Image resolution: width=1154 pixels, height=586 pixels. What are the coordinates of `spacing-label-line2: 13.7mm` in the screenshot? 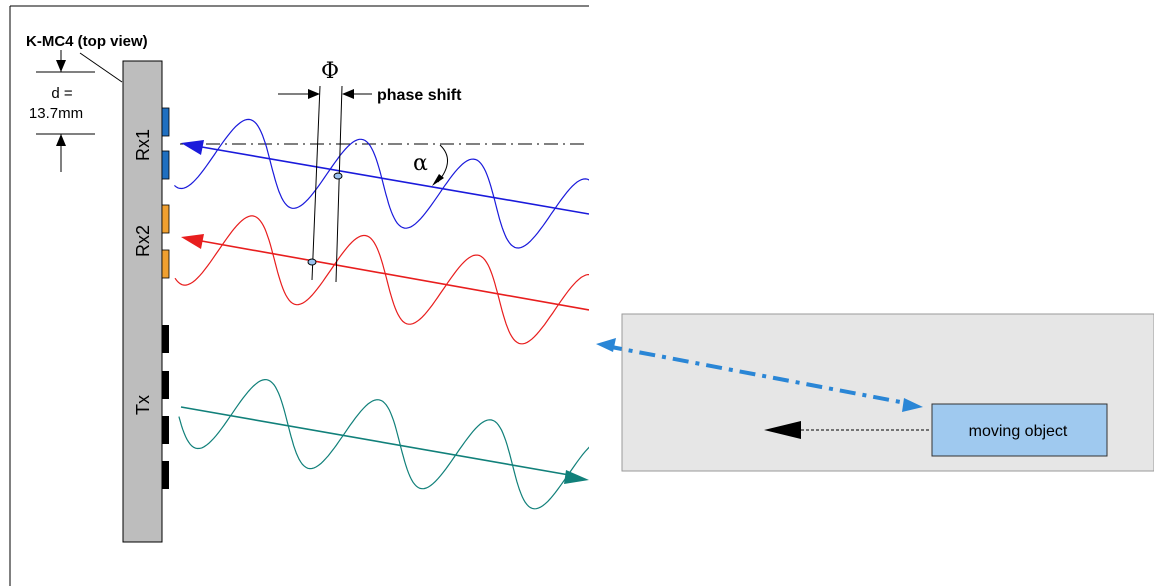 It's located at (56, 113).